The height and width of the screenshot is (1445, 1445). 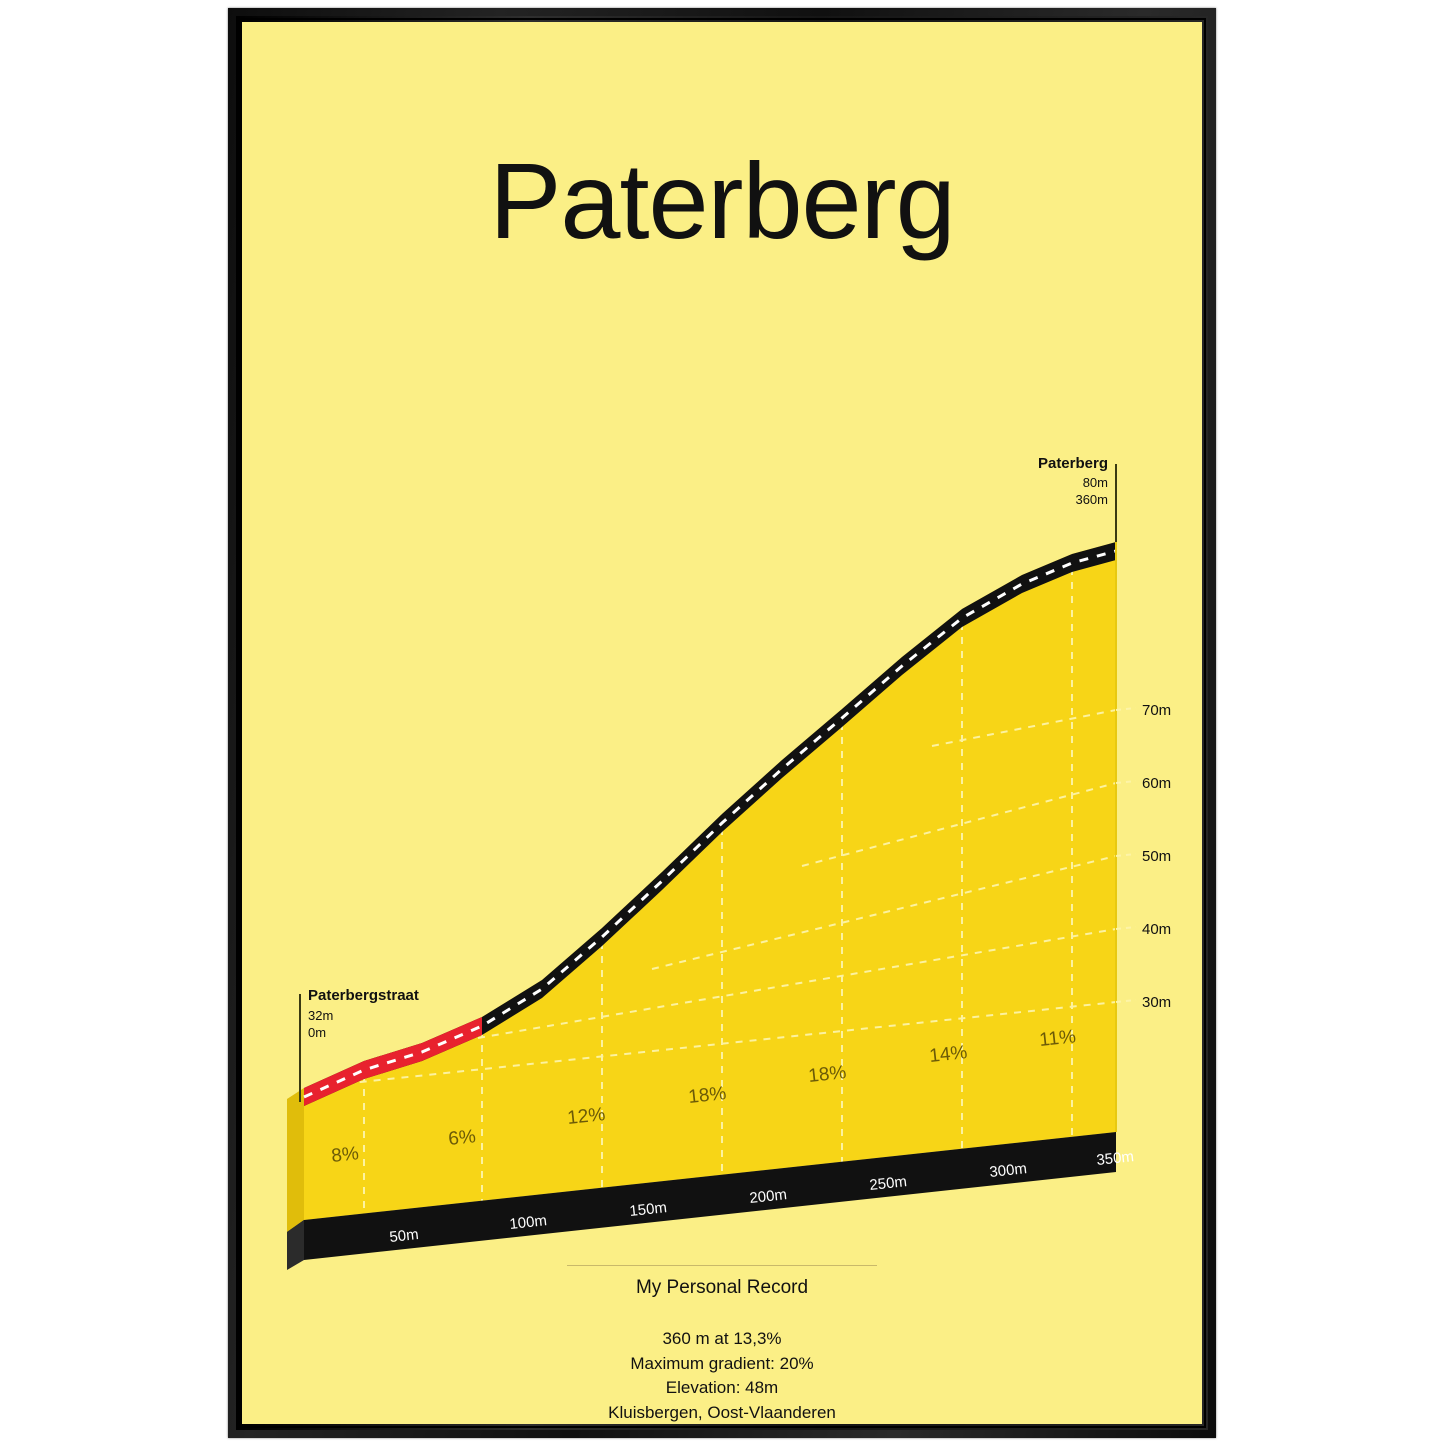 I want to click on summit-label-elevation: 80m, so click(x=1095, y=482).